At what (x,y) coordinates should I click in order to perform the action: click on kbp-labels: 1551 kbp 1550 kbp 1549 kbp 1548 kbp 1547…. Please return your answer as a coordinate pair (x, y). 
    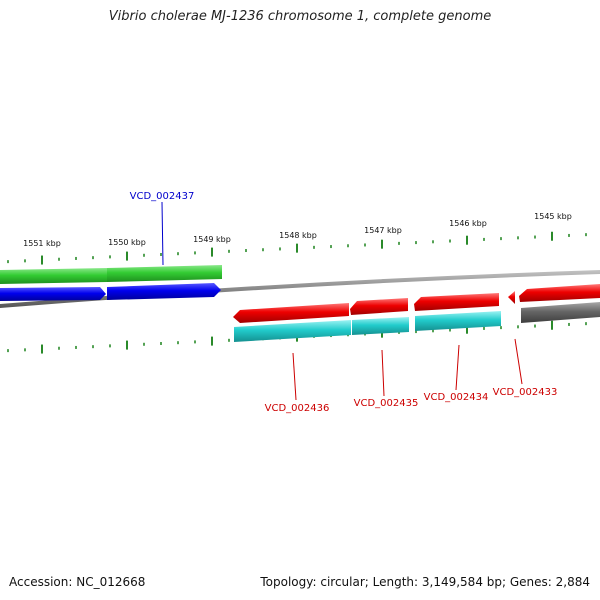
    Looking at the image, I should click on (297, 230).